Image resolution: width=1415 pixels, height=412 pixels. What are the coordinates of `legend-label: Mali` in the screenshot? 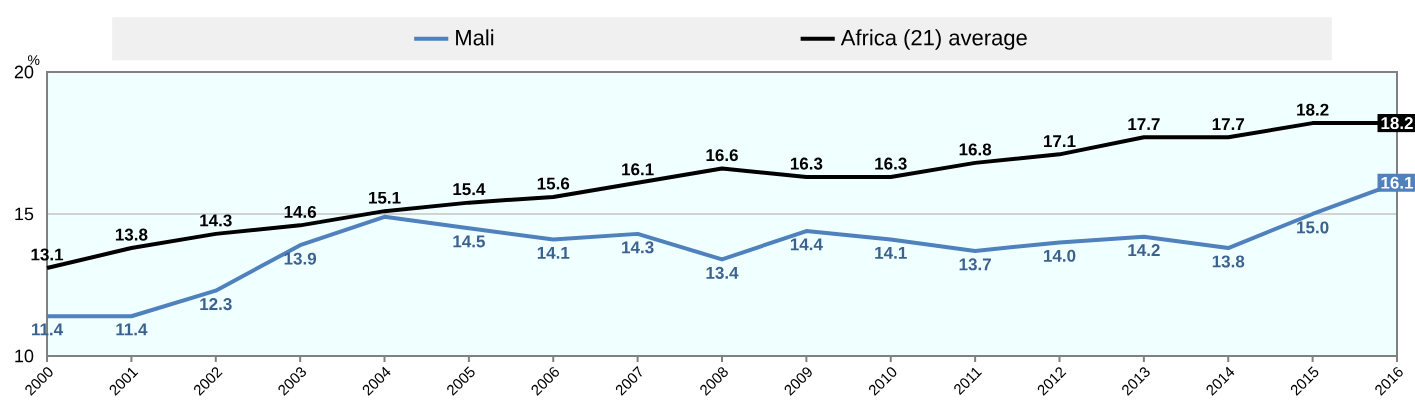 It's located at (475, 37).